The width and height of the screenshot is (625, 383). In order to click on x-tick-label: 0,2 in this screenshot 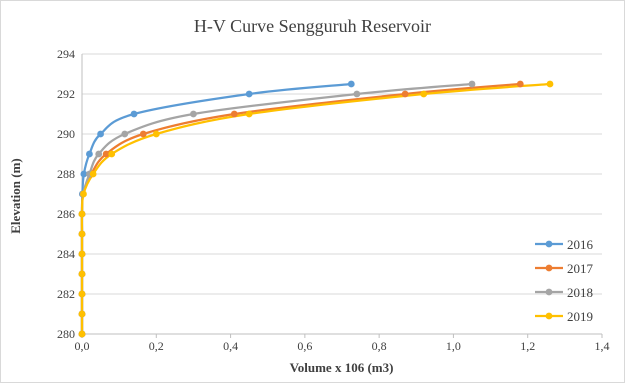, I will do `click(156, 346)`.